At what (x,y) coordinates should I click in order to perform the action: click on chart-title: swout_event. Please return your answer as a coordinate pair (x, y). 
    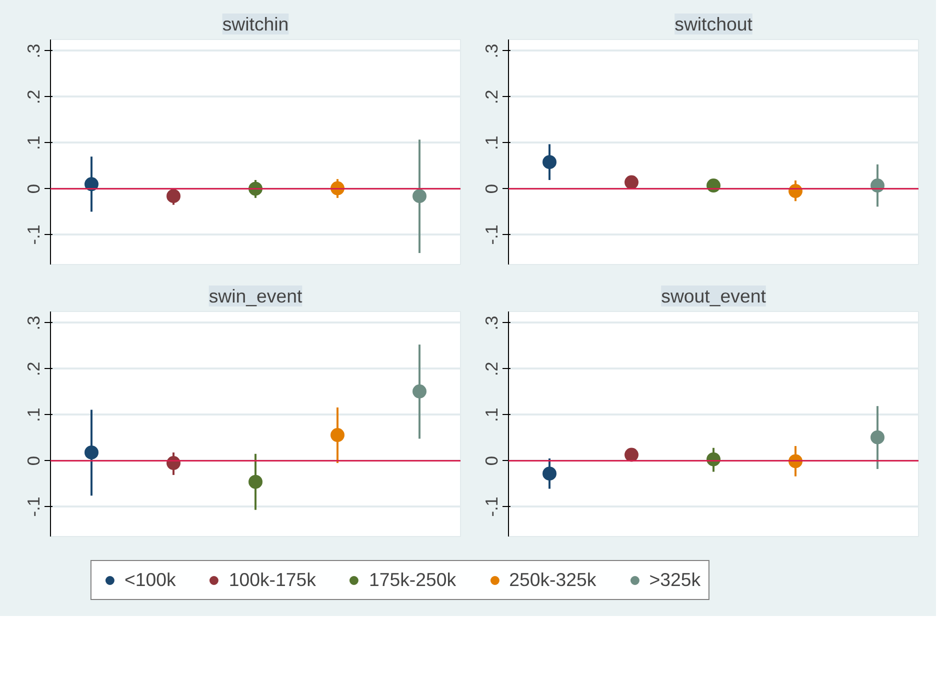
    Looking at the image, I should click on (714, 296).